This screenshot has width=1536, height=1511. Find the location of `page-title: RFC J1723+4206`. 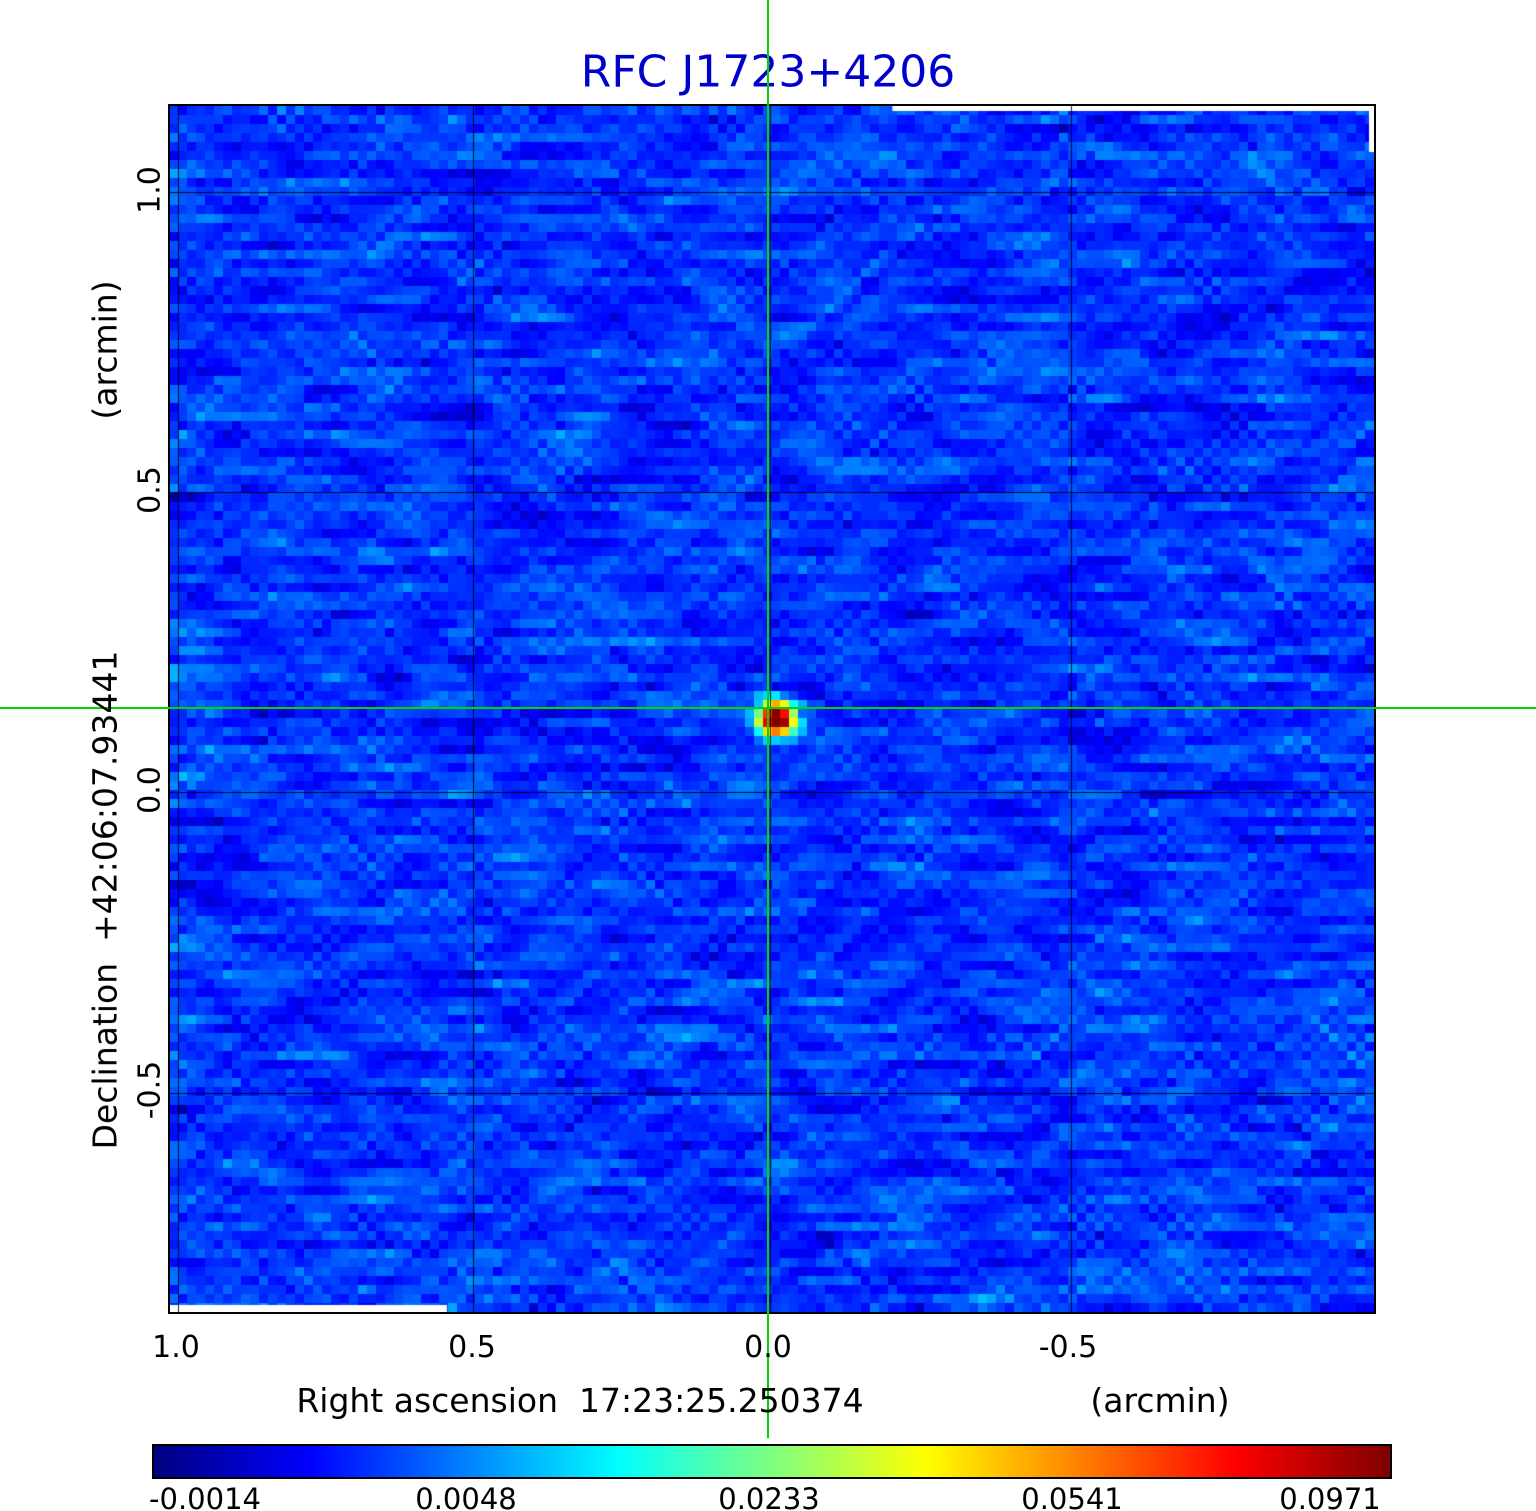

page-title: RFC J1723+4206 is located at coordinates (768, 72).